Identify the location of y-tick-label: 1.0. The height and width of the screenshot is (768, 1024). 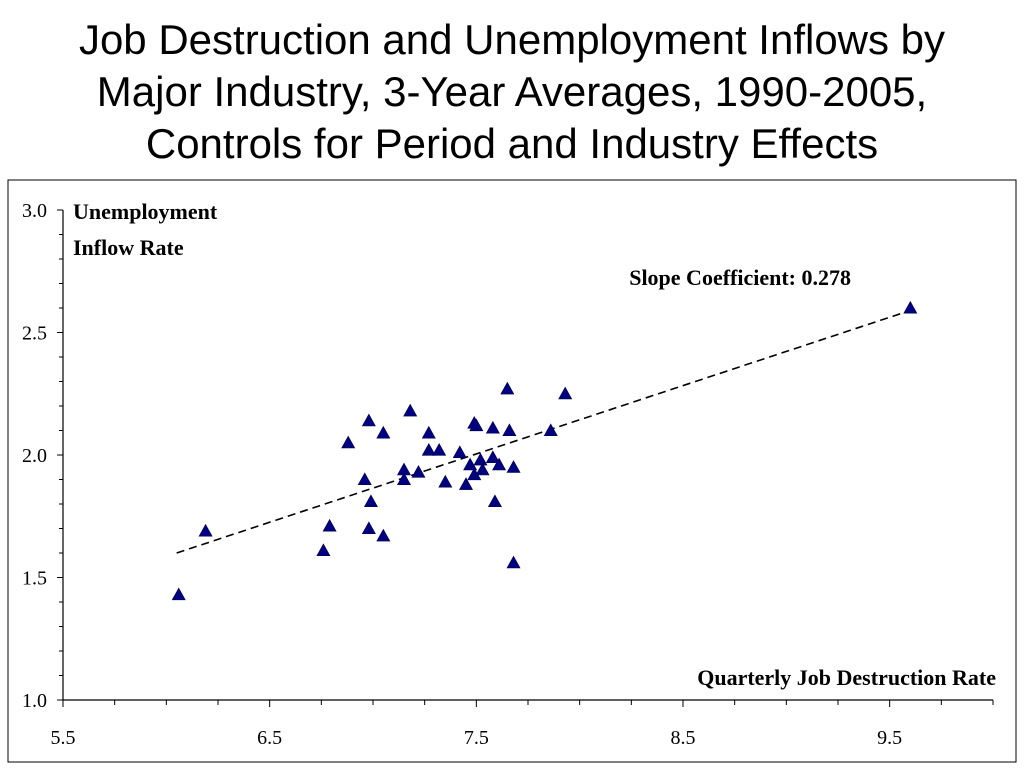
(34, 701).